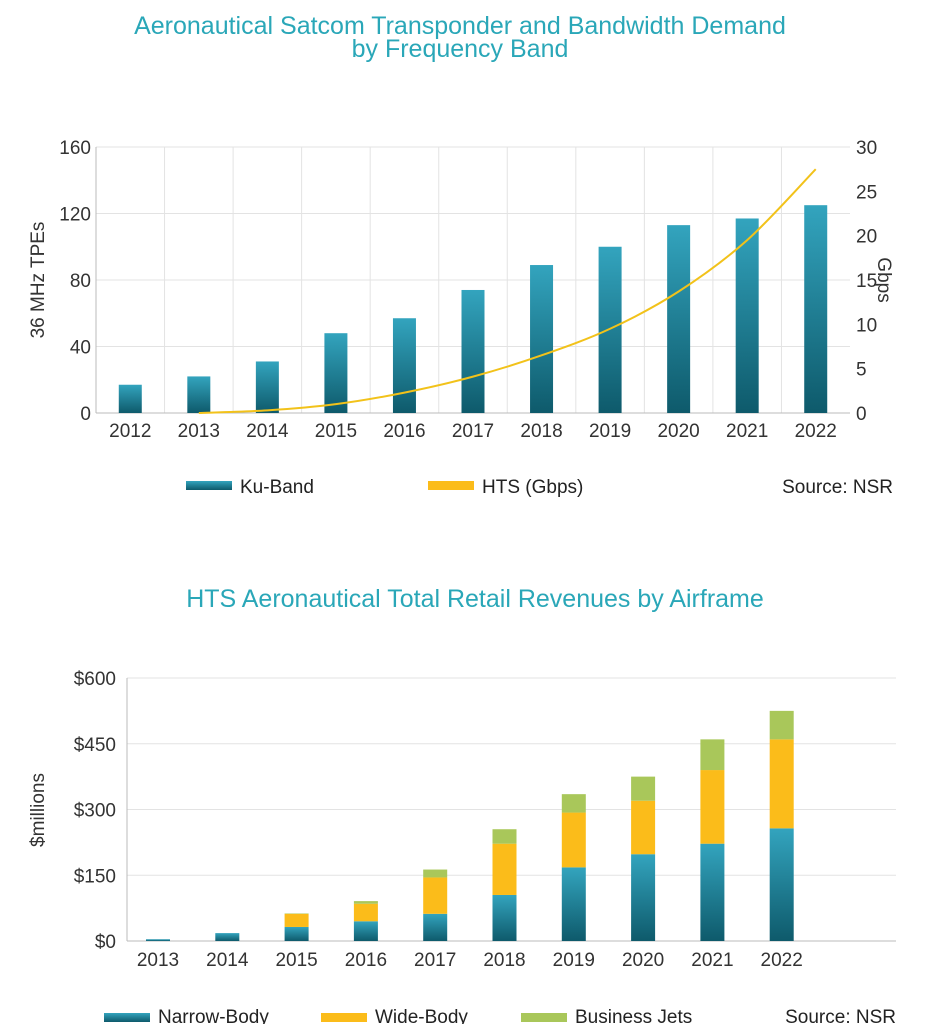  Describe the element at coordinates (712, 807) in the screenshot. I see `wide-body-bar-2021` at that location.